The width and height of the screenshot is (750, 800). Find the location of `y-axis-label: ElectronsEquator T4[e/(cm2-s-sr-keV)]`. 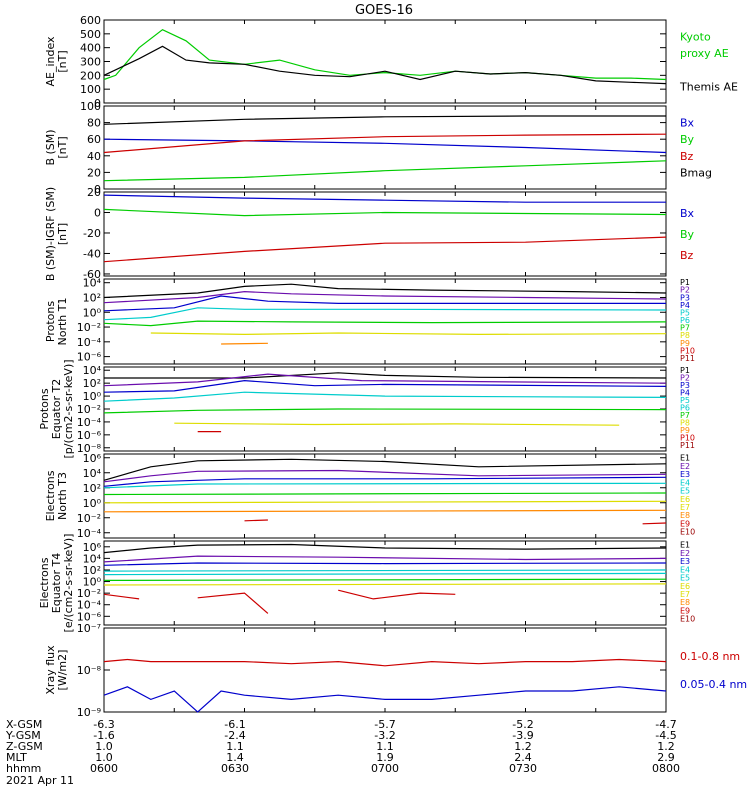

y-axis-label: ElectronsEquator T4[e/(cm2-s-sr-keV)] is located at coordinates (56, 583).